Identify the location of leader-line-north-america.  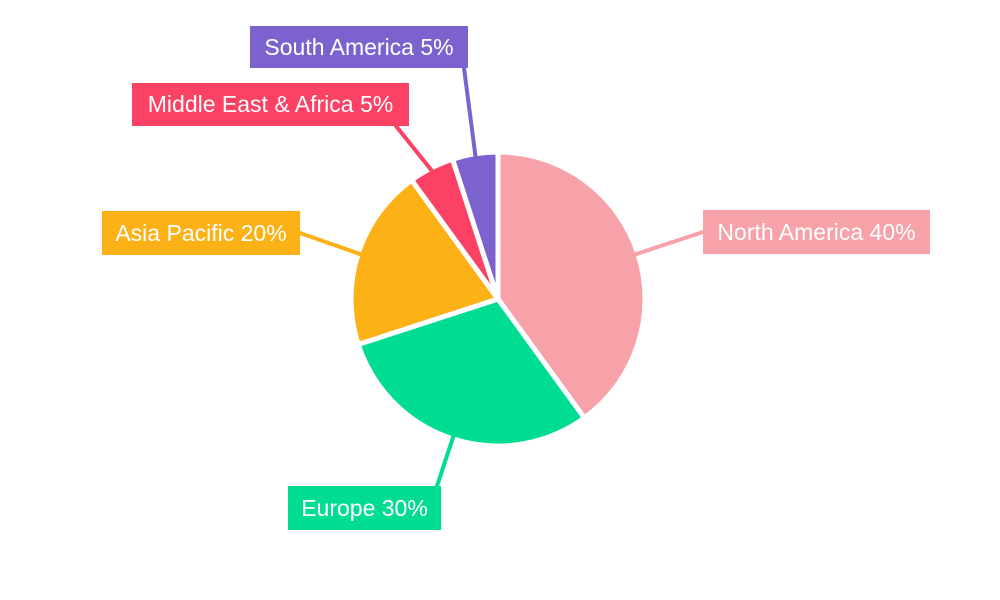
(667, 244).